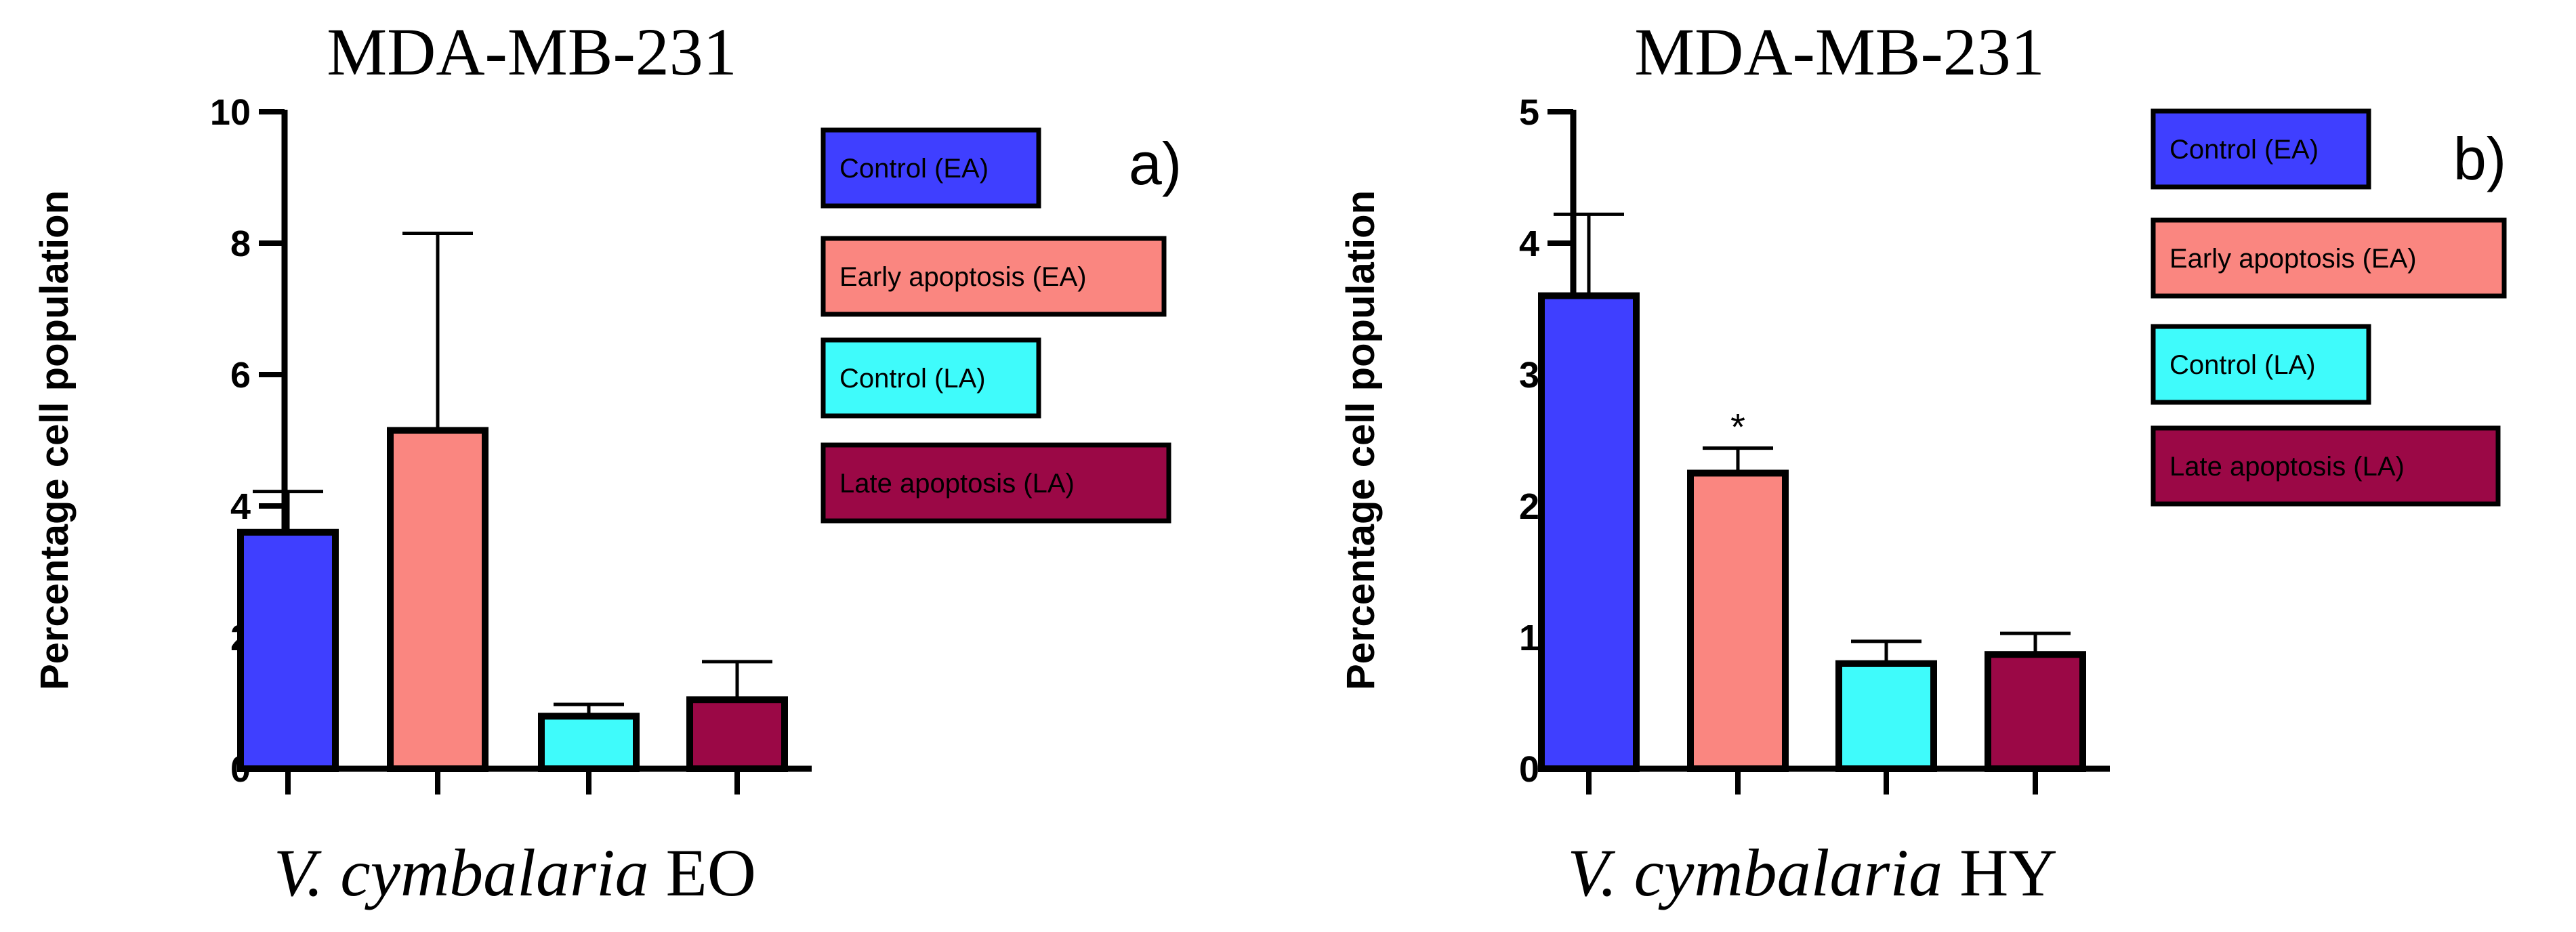 Image resolution: width=2576 pixels, height=932 pixels. Describe the element at coordinates (1529, 506) in the screenshot. I see `y-tick-label: 2` at that location.